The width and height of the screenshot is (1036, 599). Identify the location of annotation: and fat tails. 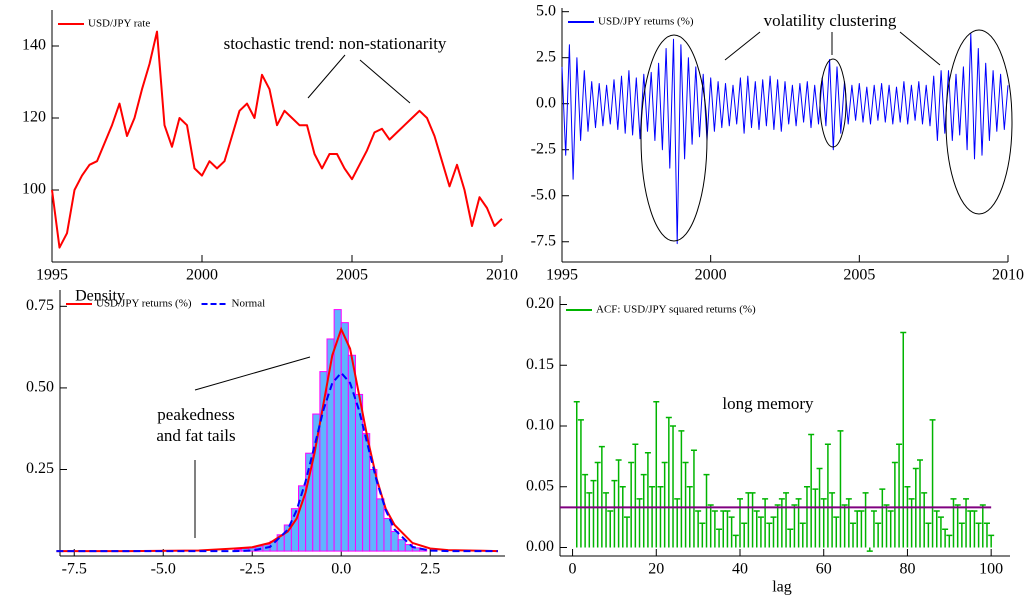
(195, 435).